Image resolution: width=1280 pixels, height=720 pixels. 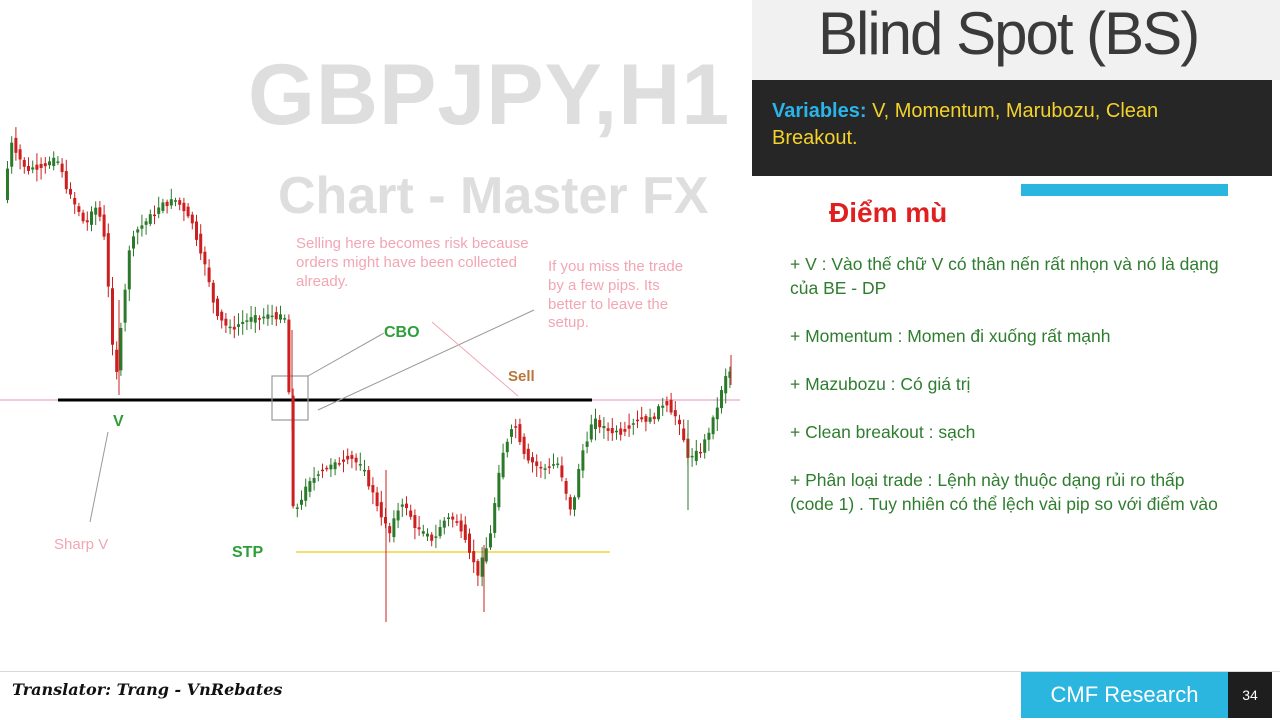 I want to click on label-cbo: CBO, so click(x=402, y=332).